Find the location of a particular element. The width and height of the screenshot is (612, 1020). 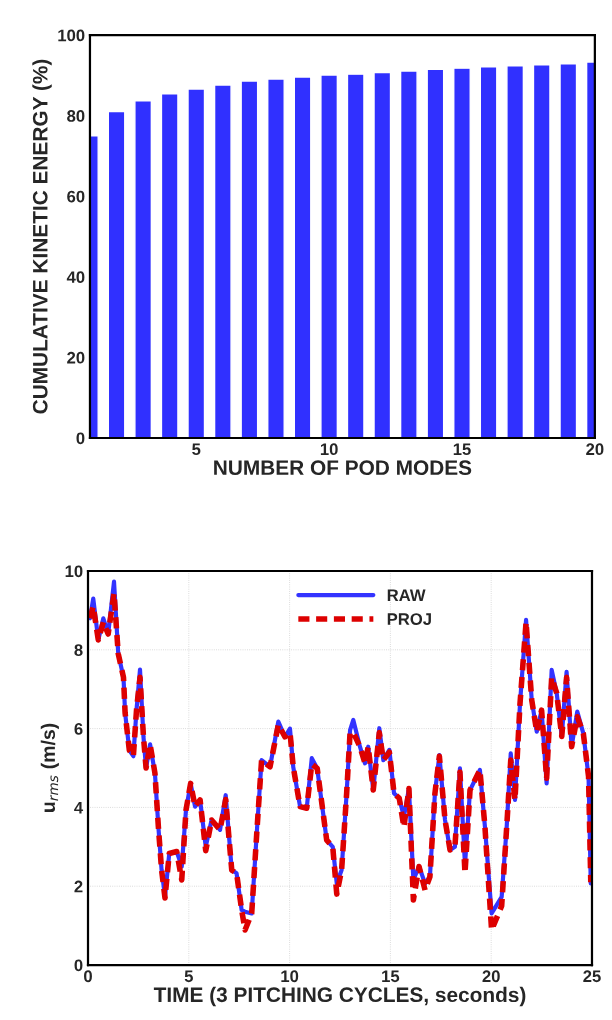

x-tick-label: 25 is located at coordinates (592, 976).